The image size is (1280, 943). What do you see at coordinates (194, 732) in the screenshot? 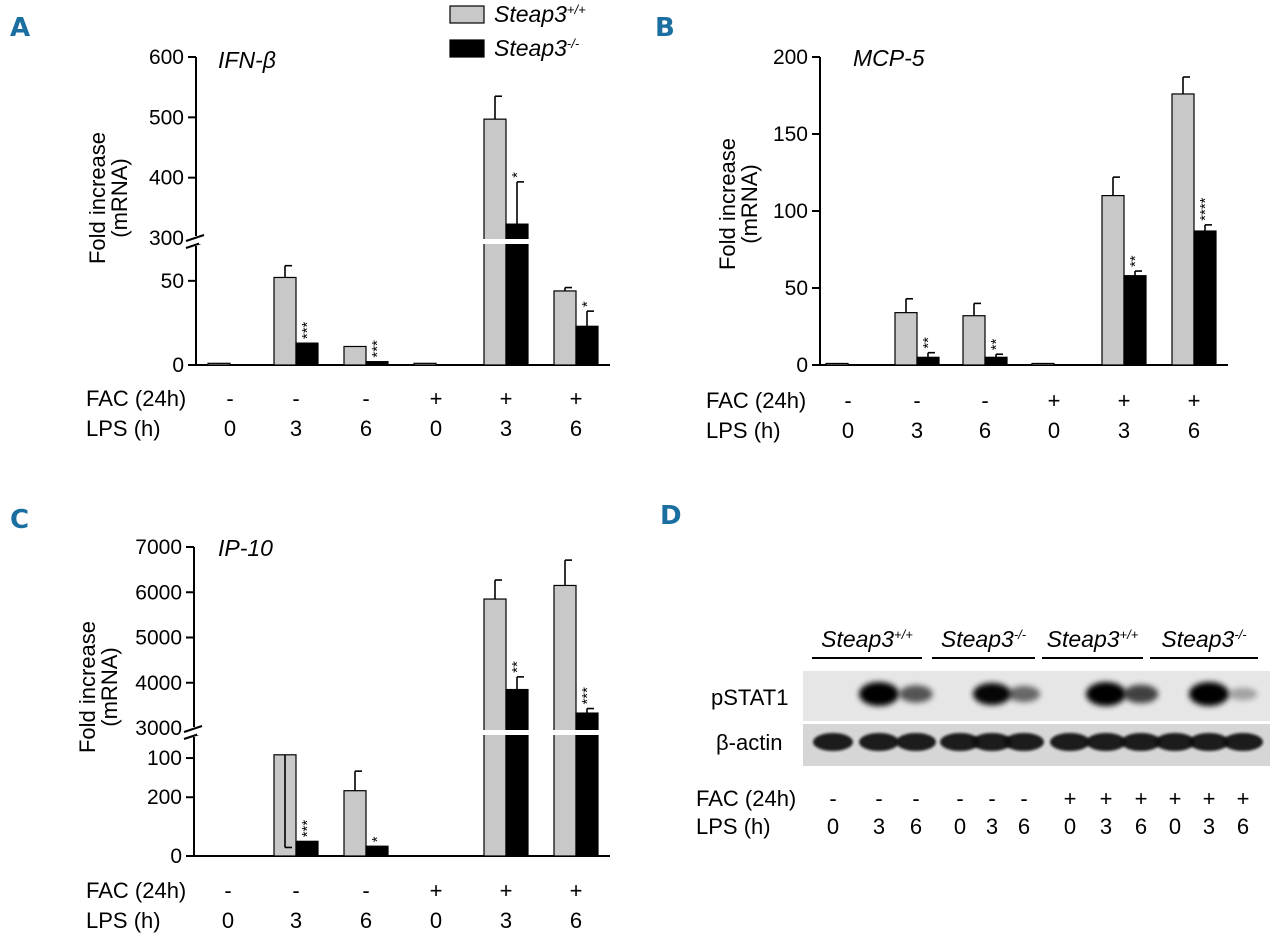
I see `axis-break-gap` at bounding box center [194, 732].